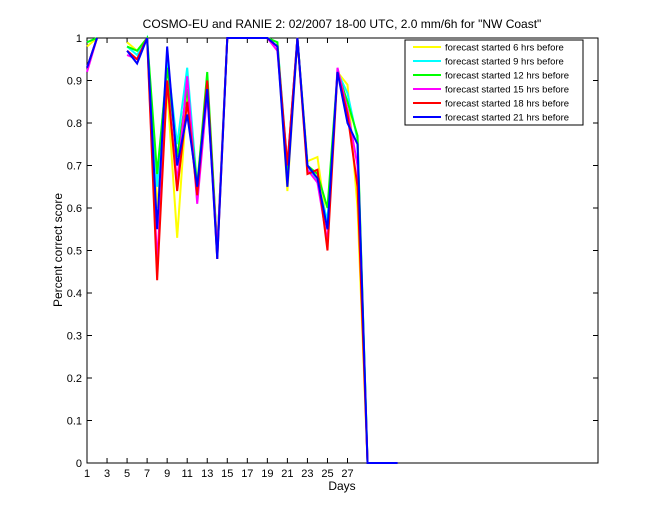 The image size is (660, 520). I want to click on y-axis-label: Percent correct score, so click(58, 250).